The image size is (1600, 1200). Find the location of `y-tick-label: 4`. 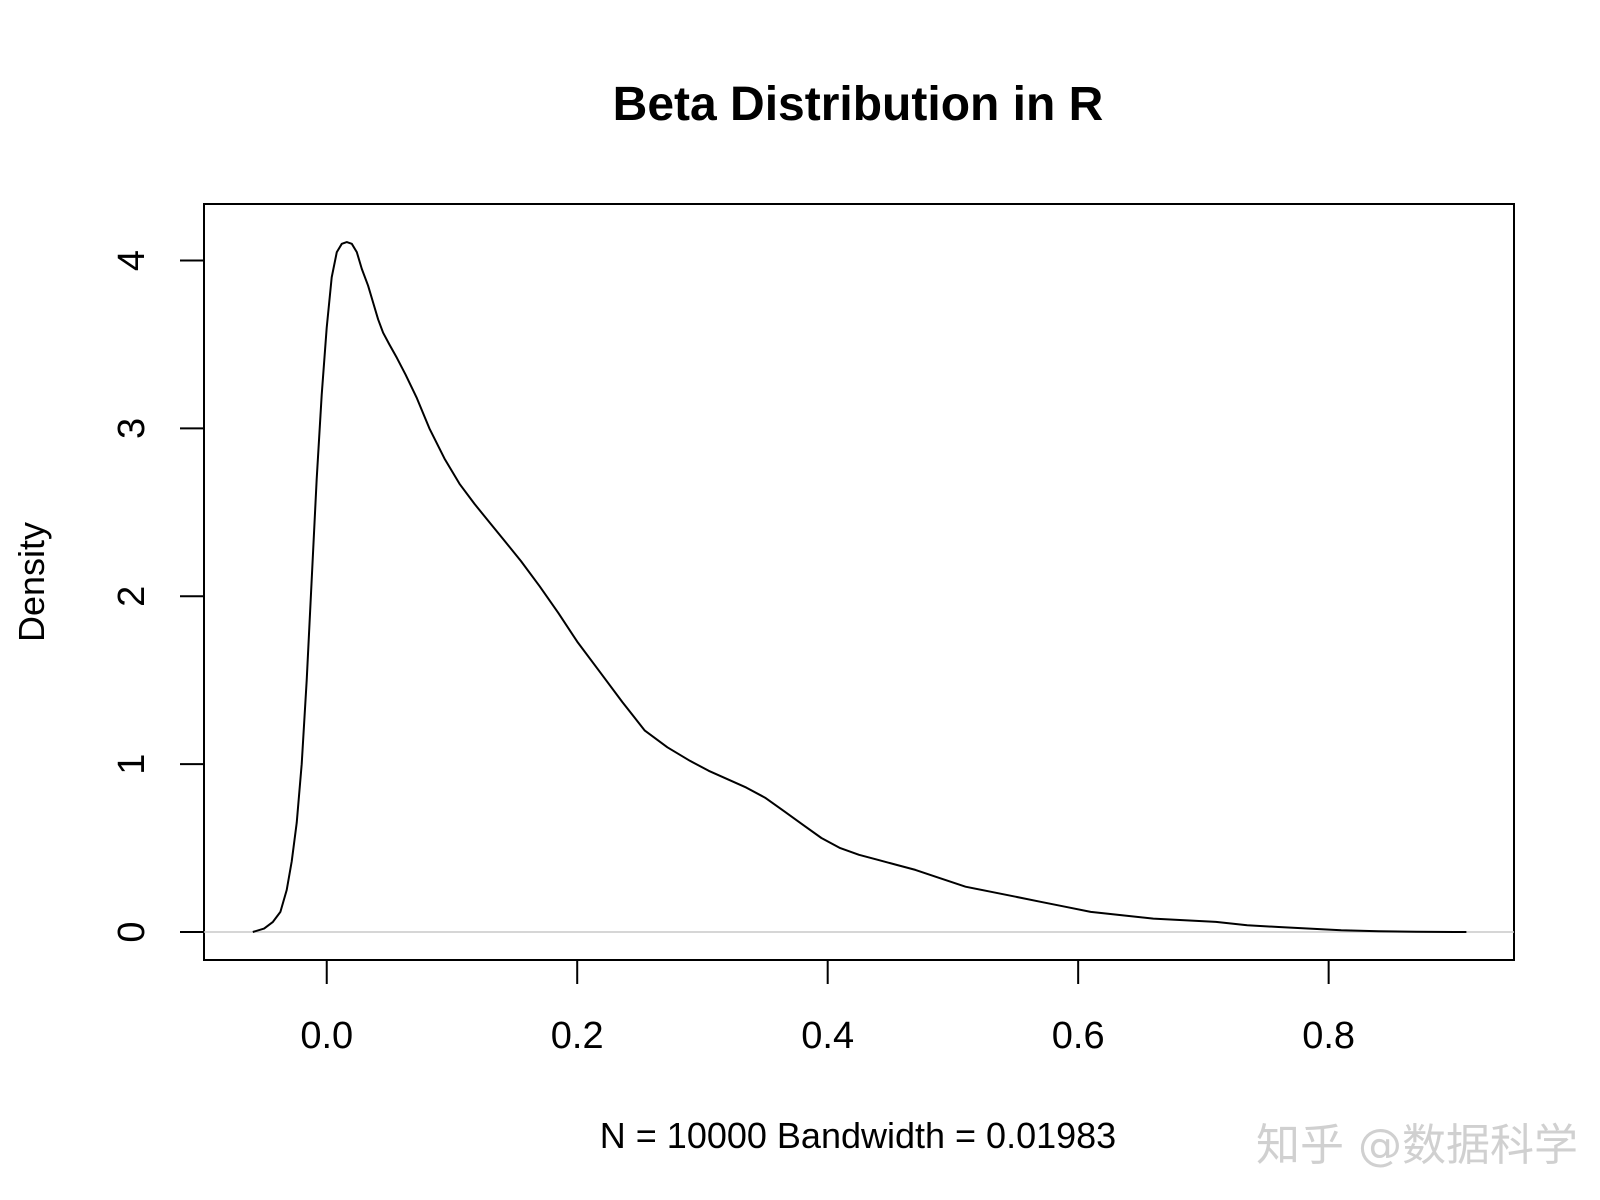

y-tick-label: 4 is located at coordinates (132, 260).